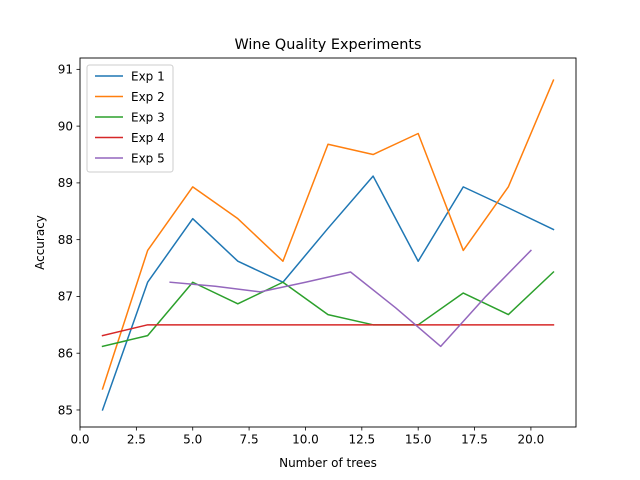 The image size is (640, 480). Describe the element at coordinates (328, 463) in the screenshot. I see `x-axis-label: Number of trees` at that location.